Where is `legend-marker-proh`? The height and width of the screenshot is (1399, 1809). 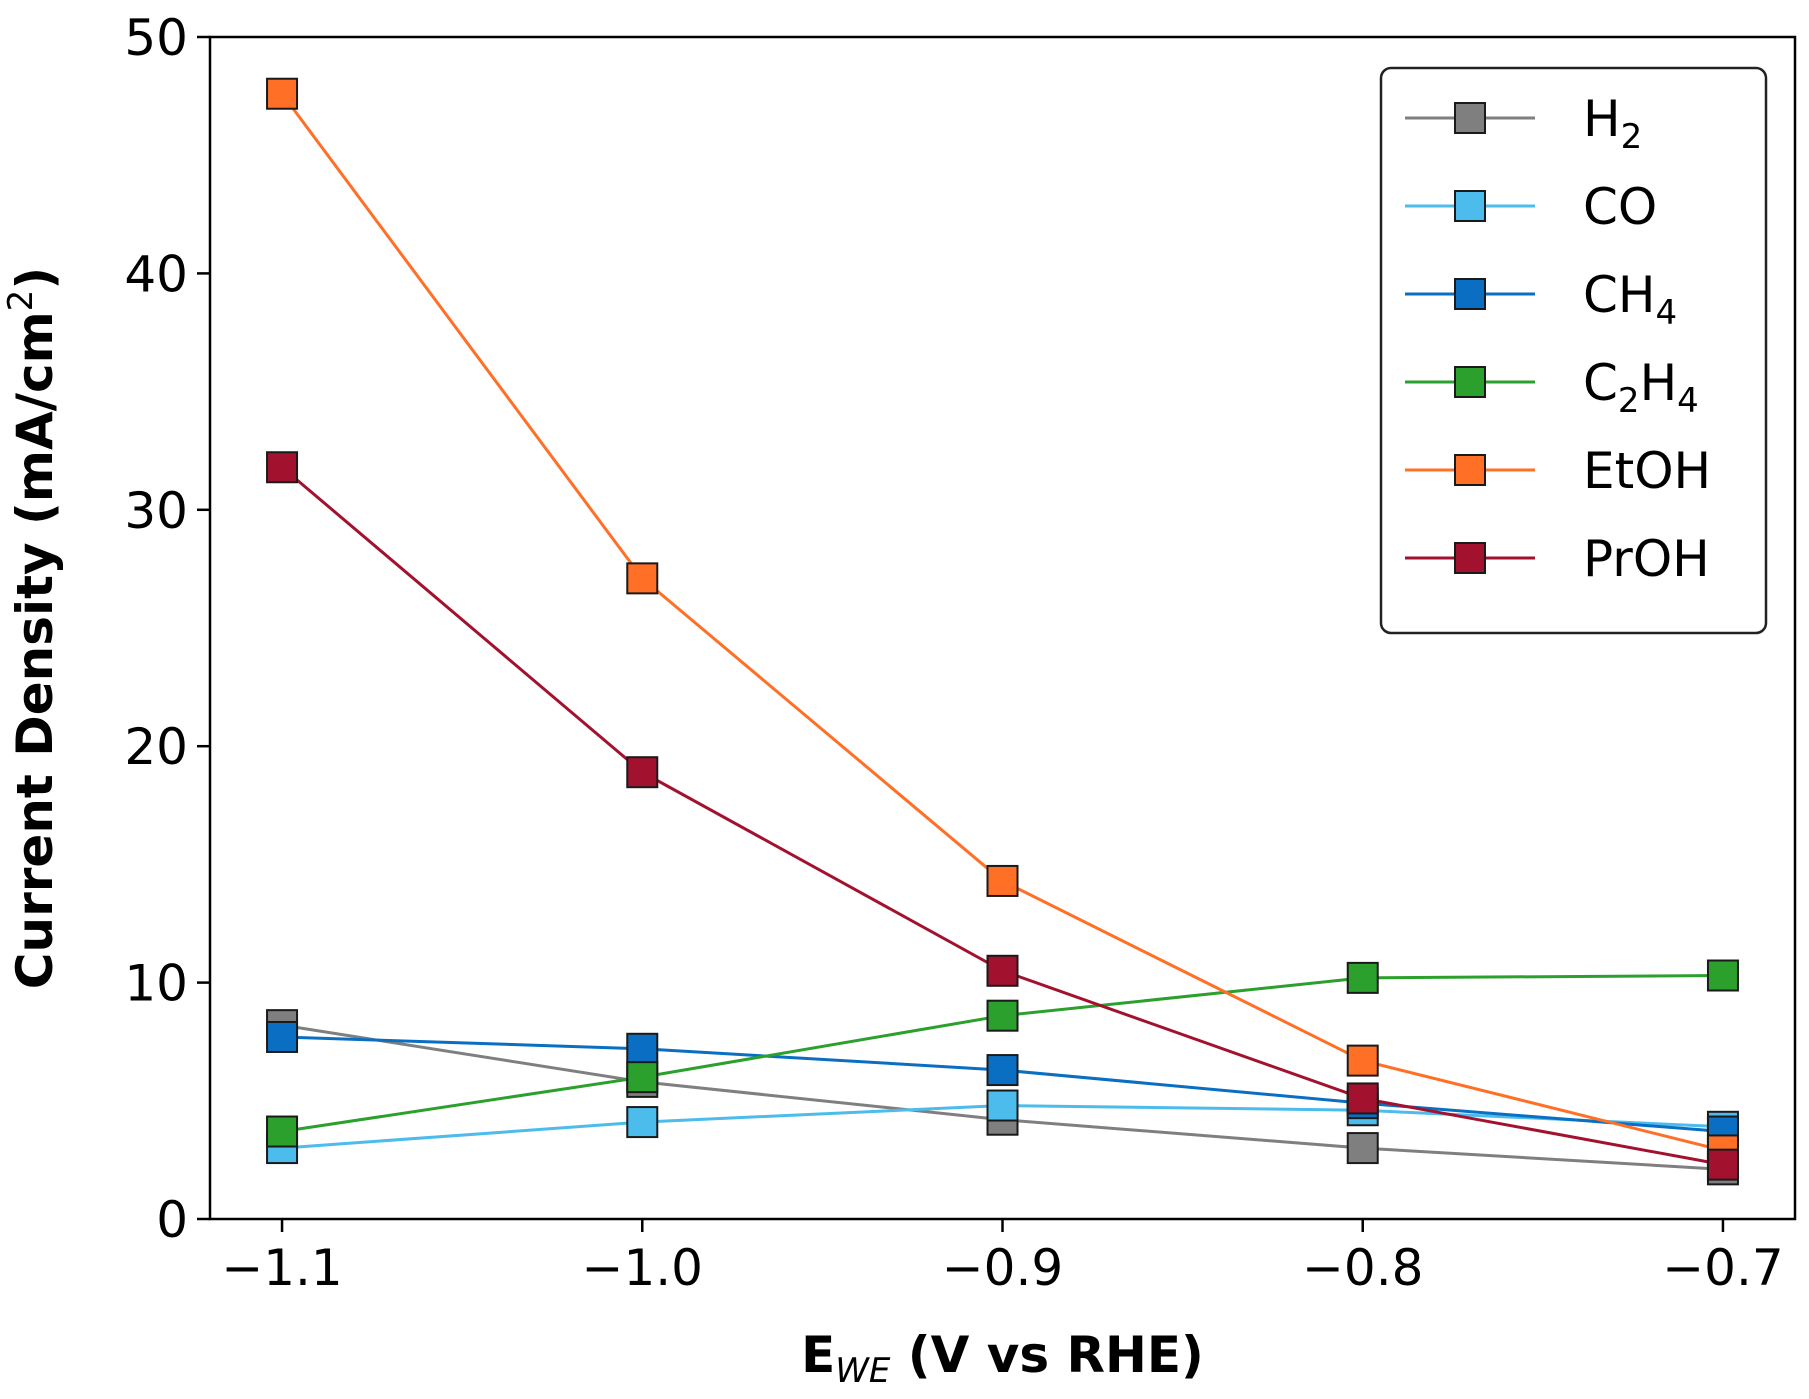 legend-marker-proh is located at coordinates (1470, 558).